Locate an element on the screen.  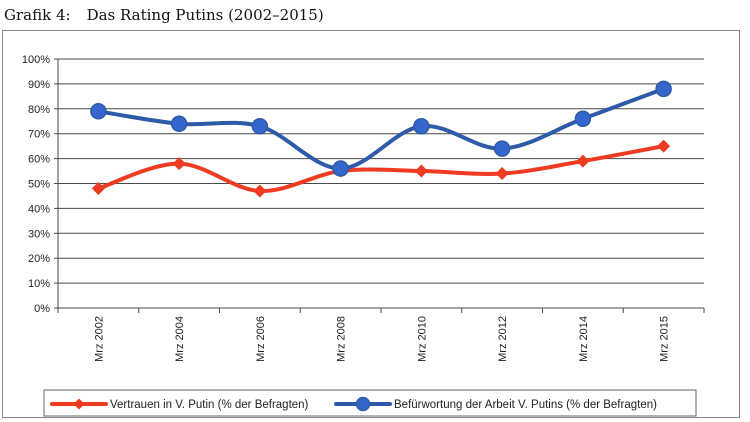
x-tick-label: Mrz 2008 is located at coordinates (342, 339).